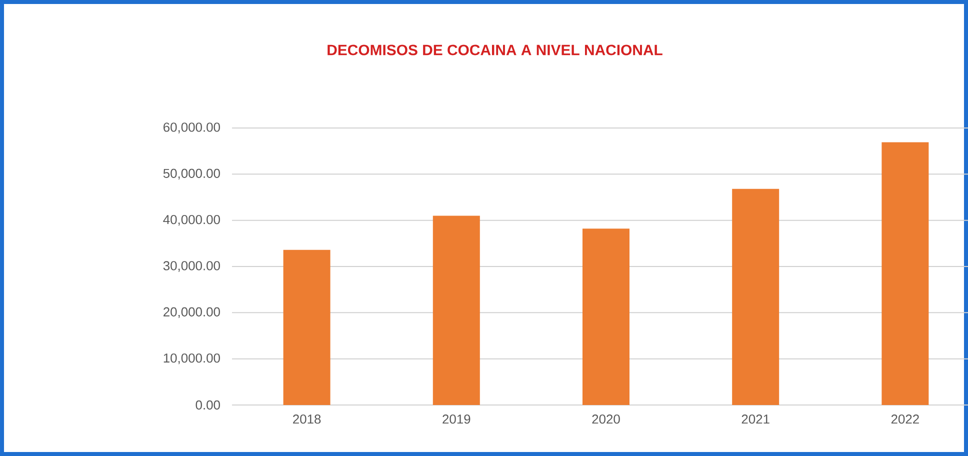 The image size is (968, 456). I want to click on y-tick-label: 30,000.00, so click(191, 266).